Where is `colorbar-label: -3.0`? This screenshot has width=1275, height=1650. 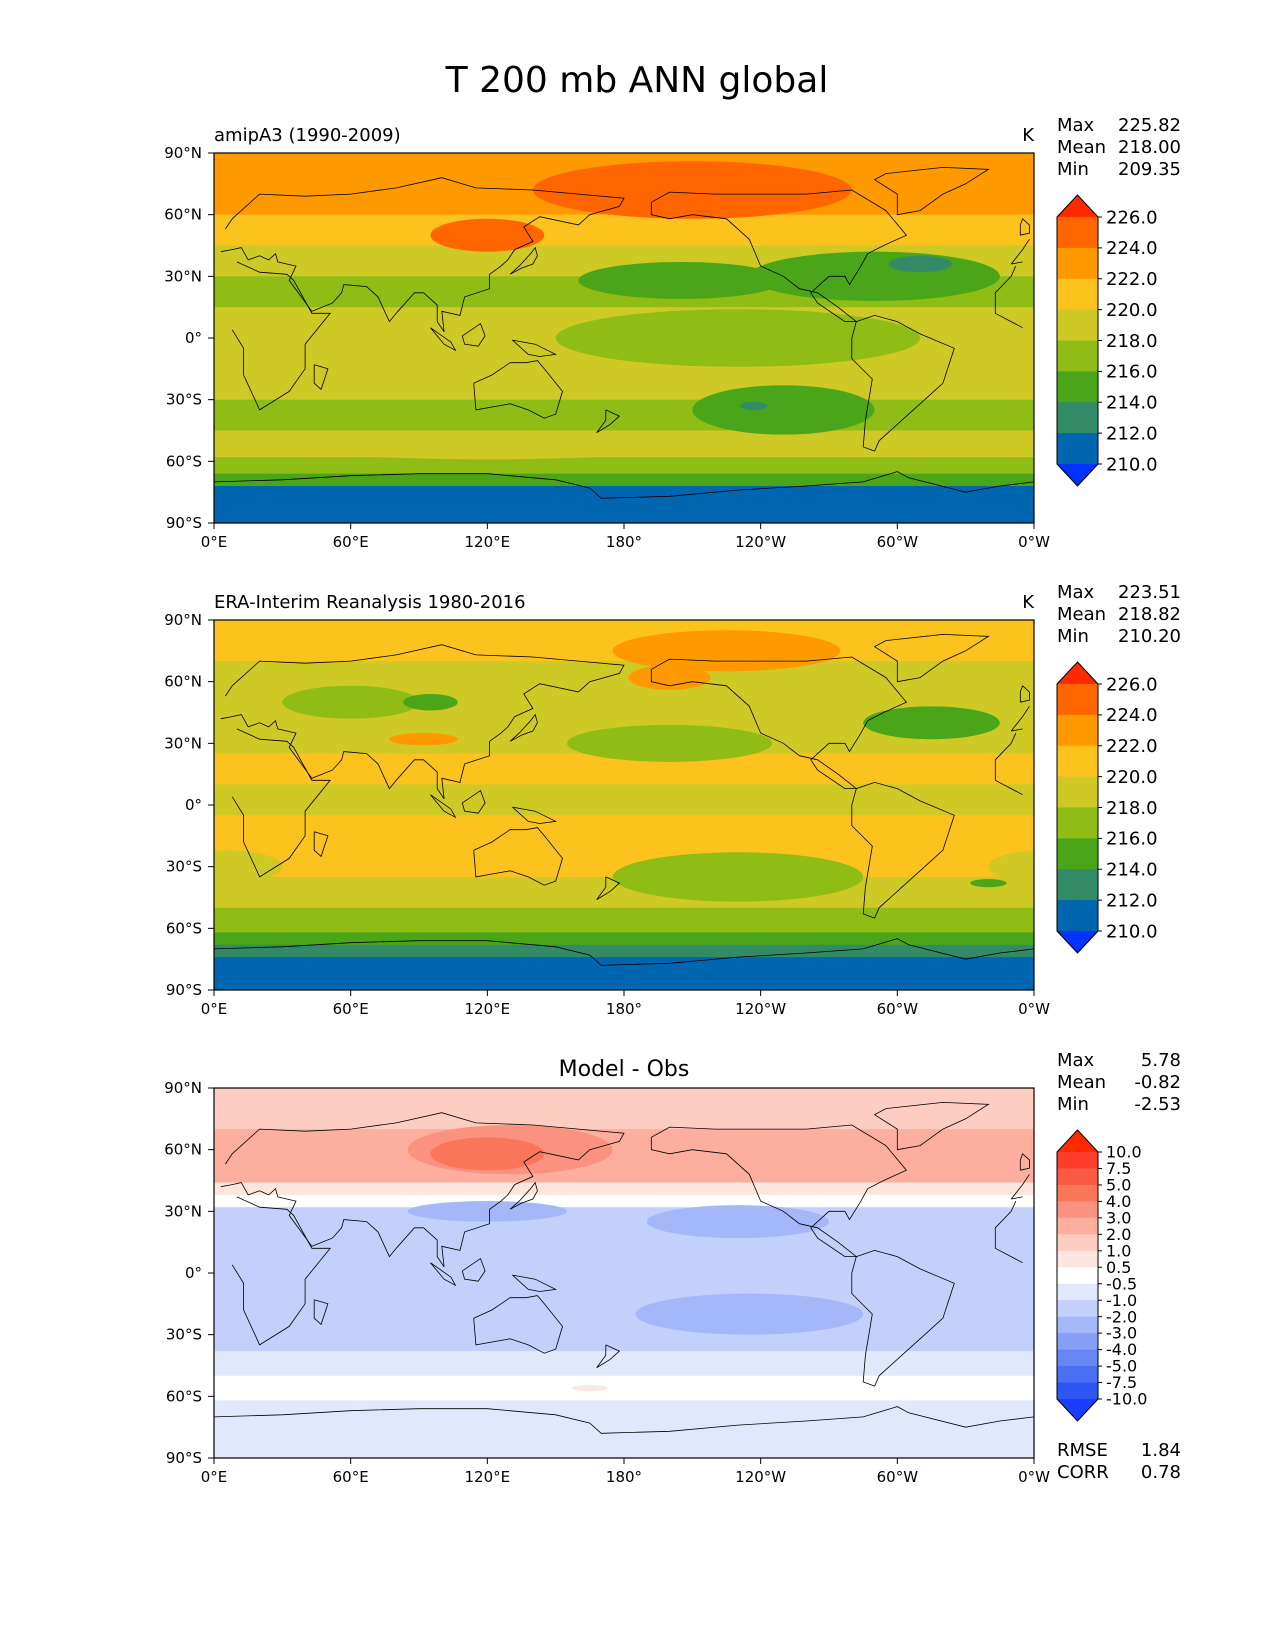
colorbar-label: -3.0 is located at coordinates (1121, 1333).